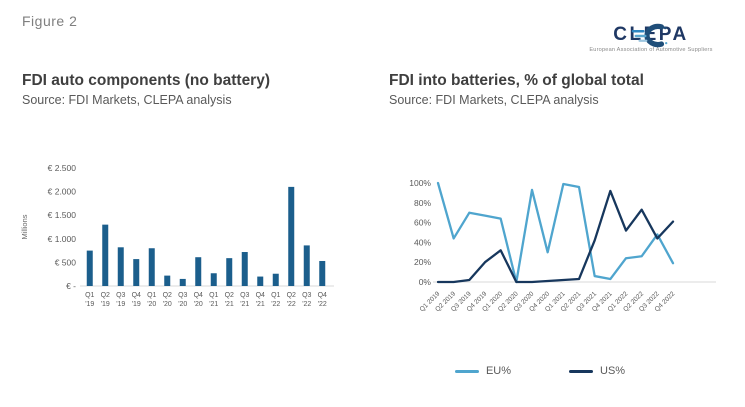 The image size is (745, 407). I want to click on bar-Q3-'19, so click(120, 266).